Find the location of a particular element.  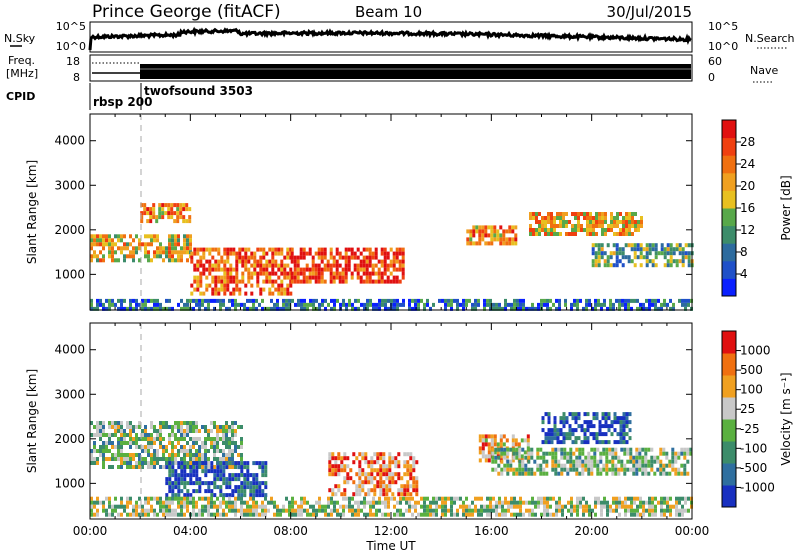

velocity-colorbar-label: Velocity [m s⁻¹] is located at coordinates (786, 418).